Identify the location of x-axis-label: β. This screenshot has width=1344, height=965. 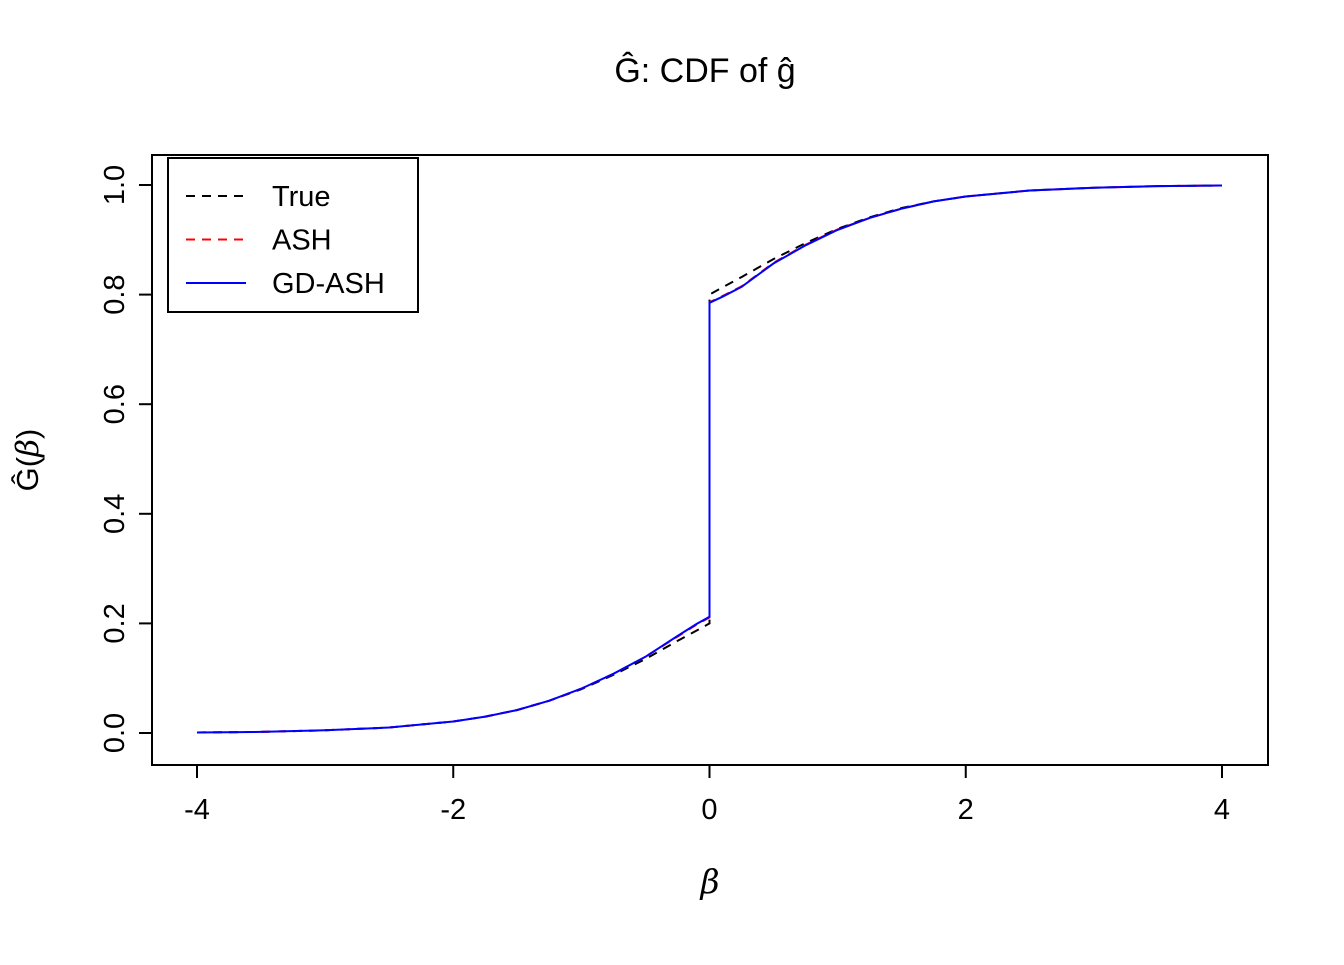
(708, 881).